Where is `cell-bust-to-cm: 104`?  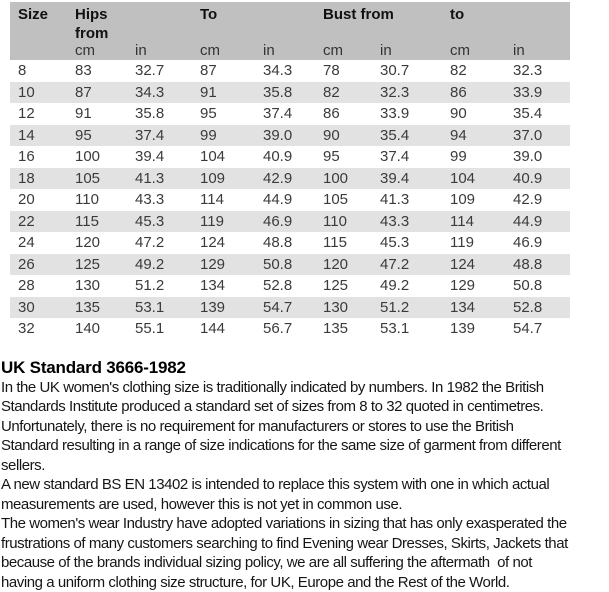
cell-bust-to-cm: 104 is located at coordinates (473, 179).